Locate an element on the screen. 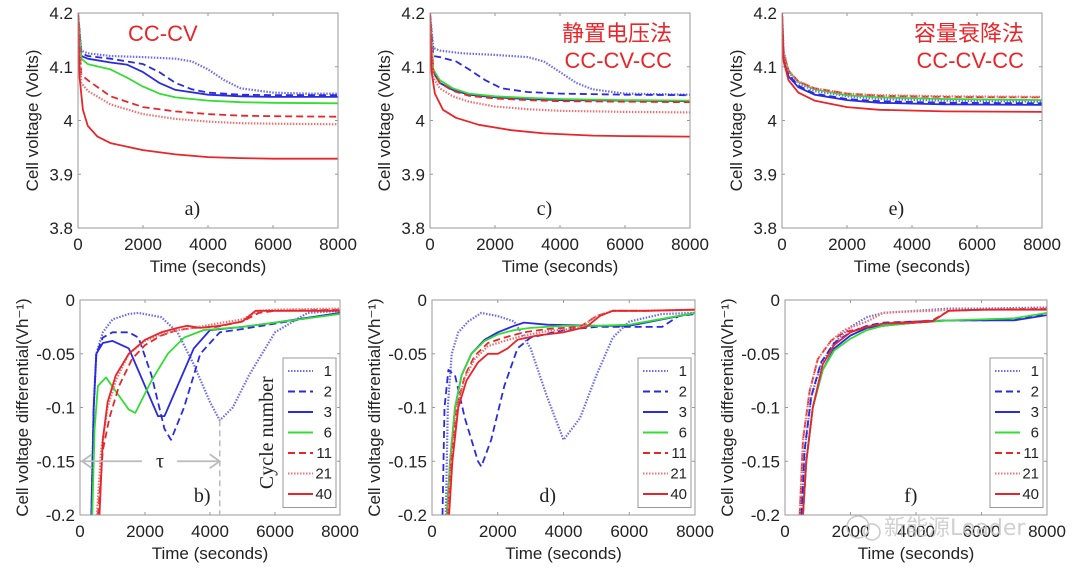 The image size is (1080, 574). y-axis-label: Cell voltage (Volts) is located at coordinates (736, 121).